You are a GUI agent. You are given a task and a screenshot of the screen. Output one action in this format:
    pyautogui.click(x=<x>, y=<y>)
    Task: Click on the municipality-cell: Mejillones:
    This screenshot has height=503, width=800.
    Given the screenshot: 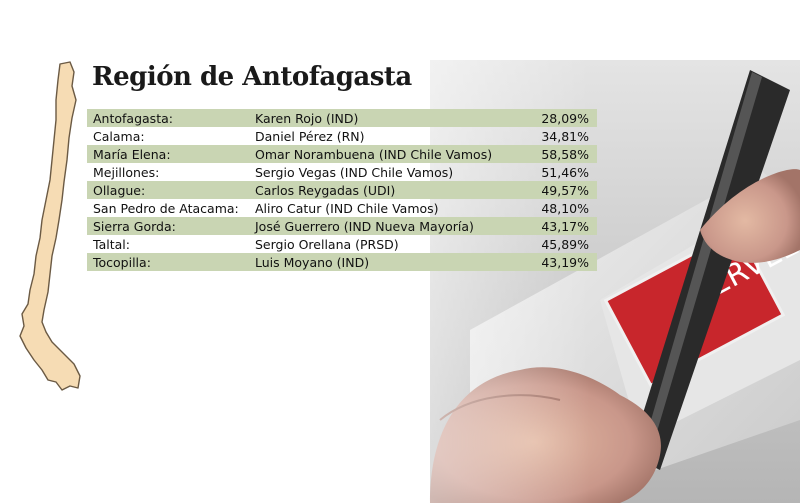 What is the action you would take?
    pyautogui.click(x=126, y=172)
    